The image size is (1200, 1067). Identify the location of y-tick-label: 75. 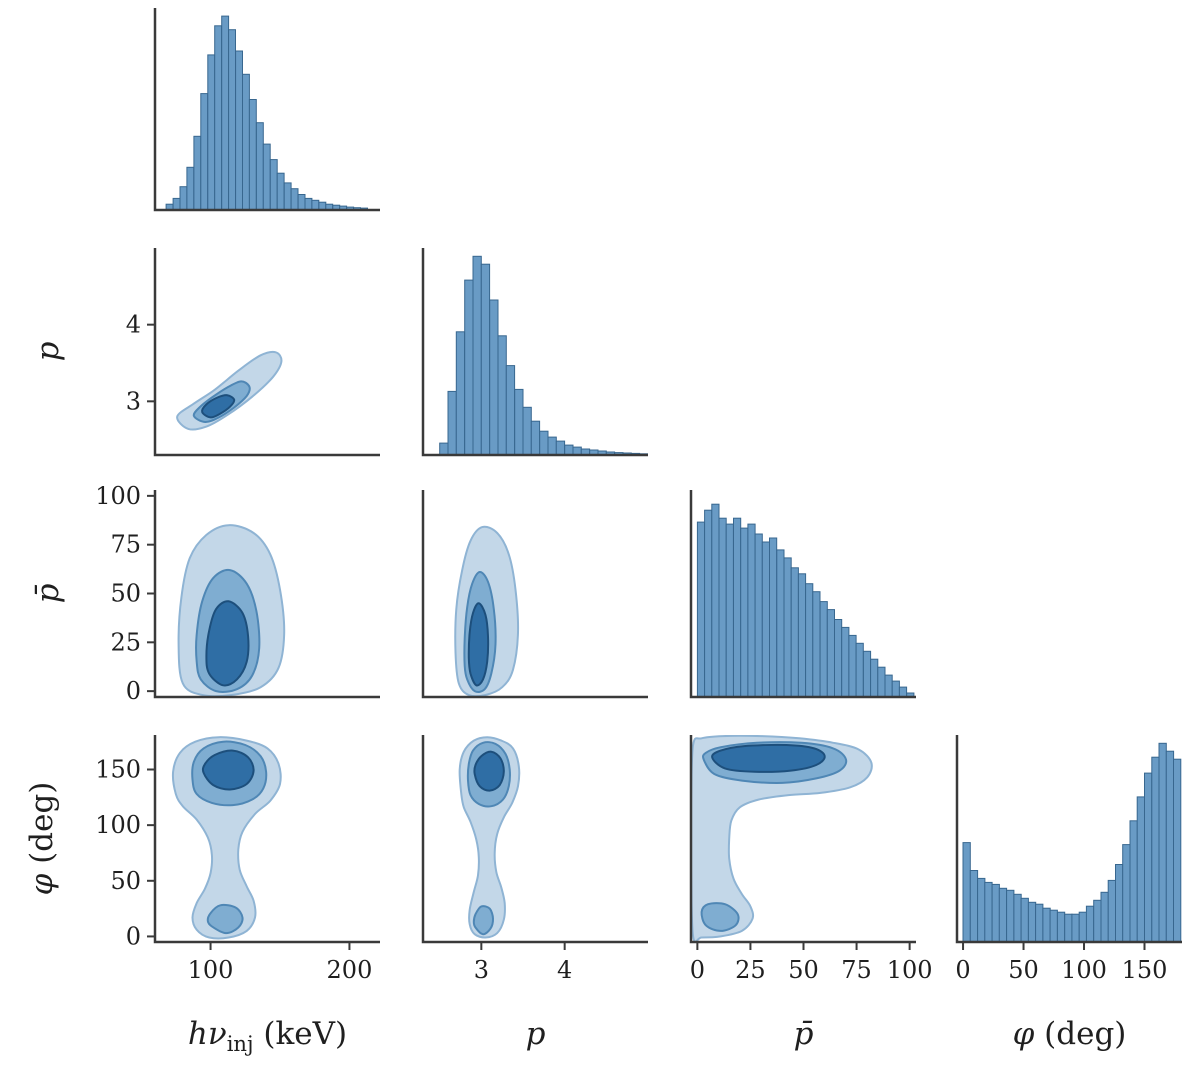
(125, 545).